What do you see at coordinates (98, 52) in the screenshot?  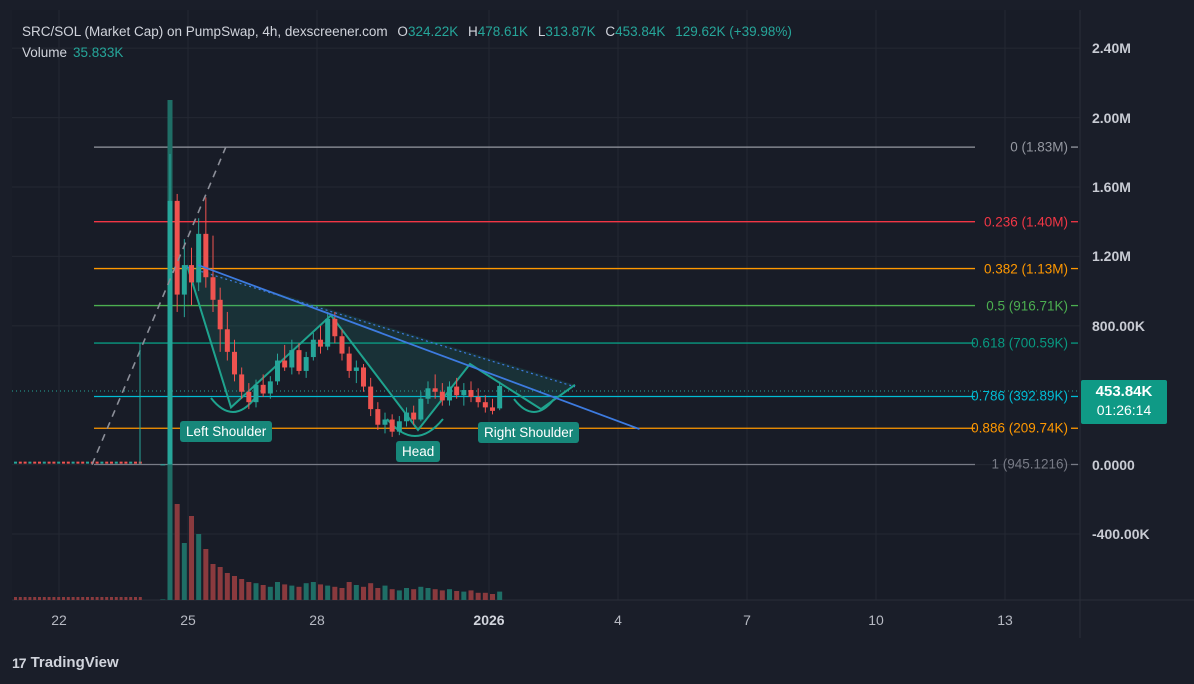 I see `volume-value: 35.833K` at bounding box center [98, 52].